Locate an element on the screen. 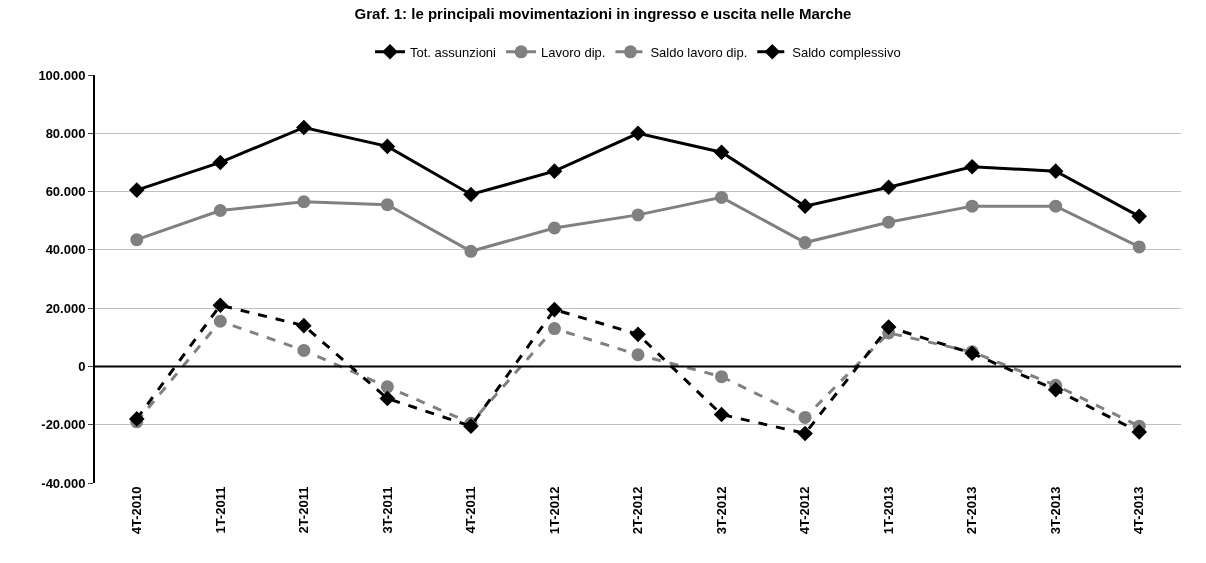  x-tick-label: 4T-2011 is located at coordinates (471, 510).